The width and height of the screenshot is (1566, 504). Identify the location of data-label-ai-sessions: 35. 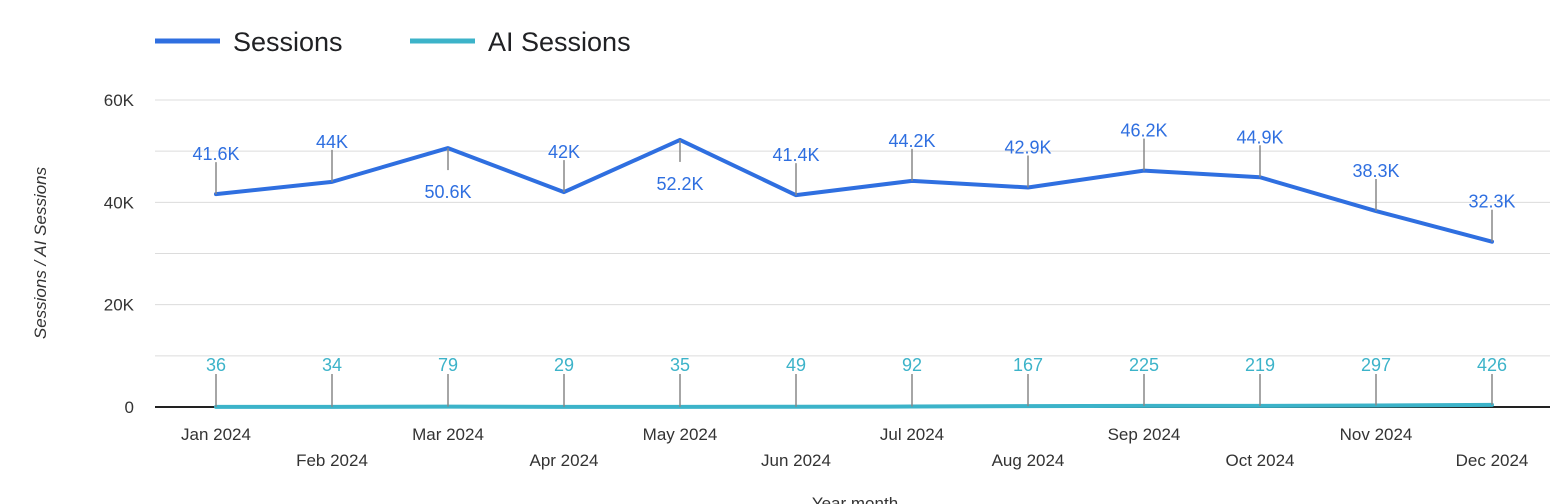
(680, 365).